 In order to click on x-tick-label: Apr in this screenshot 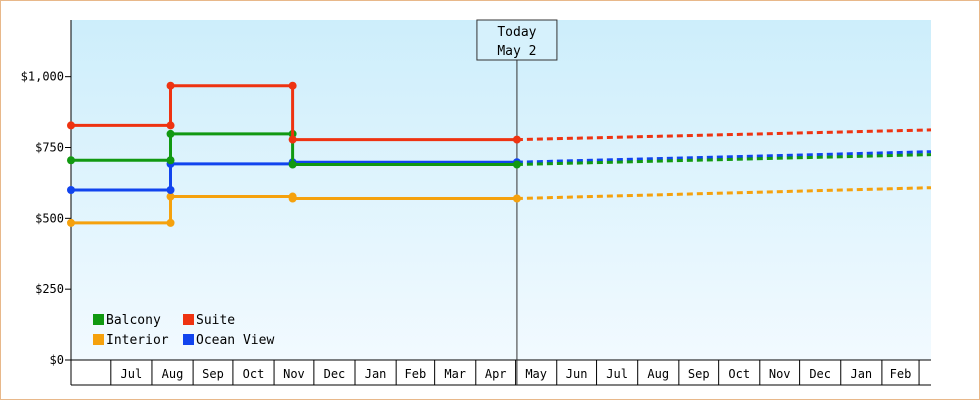, I will do `click(496, 374)`.